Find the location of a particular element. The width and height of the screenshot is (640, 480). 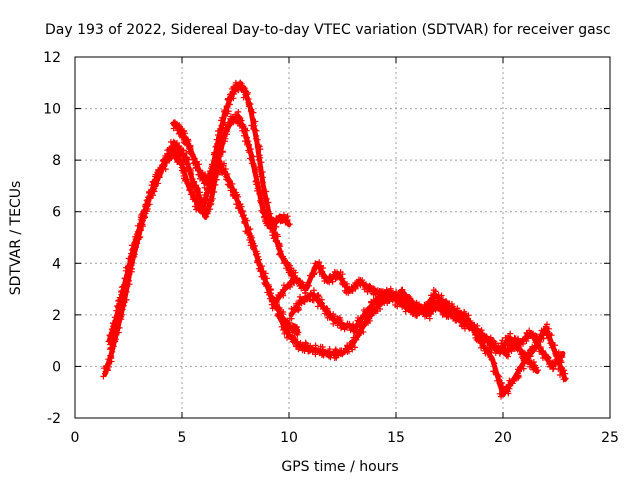

x-tick-label: 25 is located at coordinates (610, 438).